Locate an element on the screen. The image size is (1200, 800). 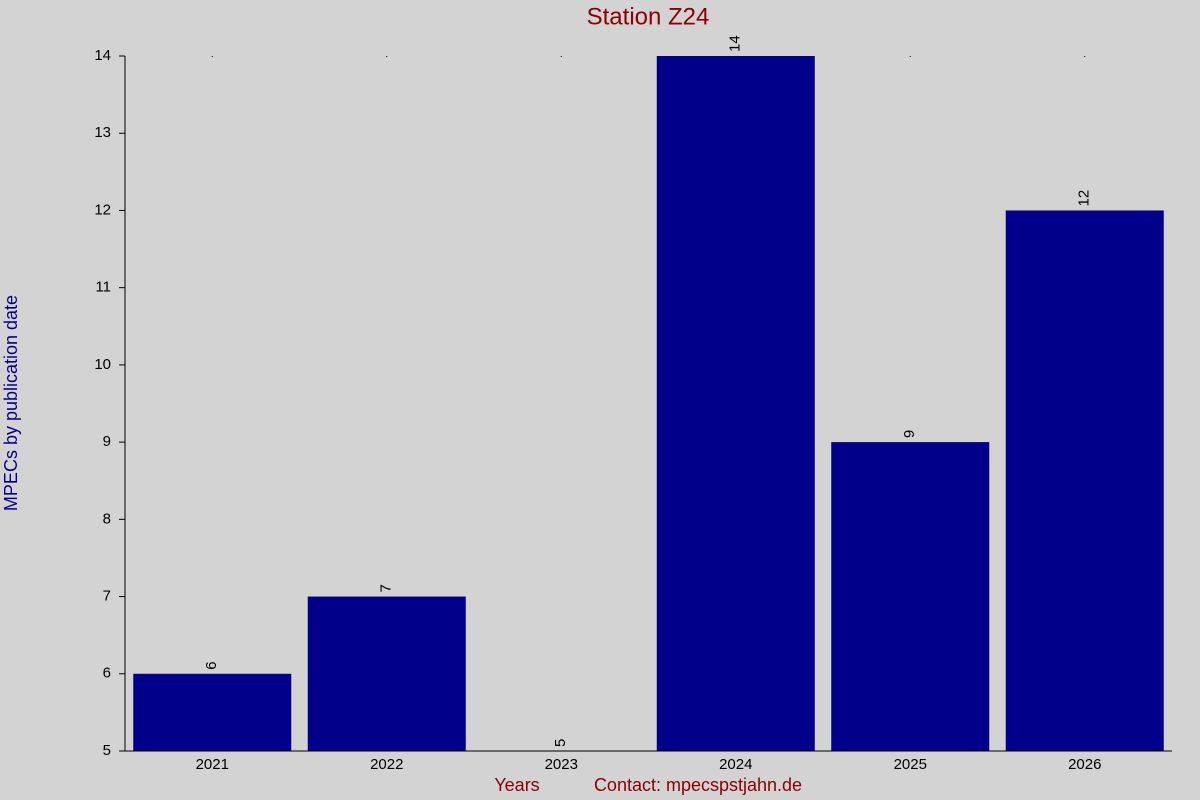
x-axis-title: Years is located at coordinates (516, 785).